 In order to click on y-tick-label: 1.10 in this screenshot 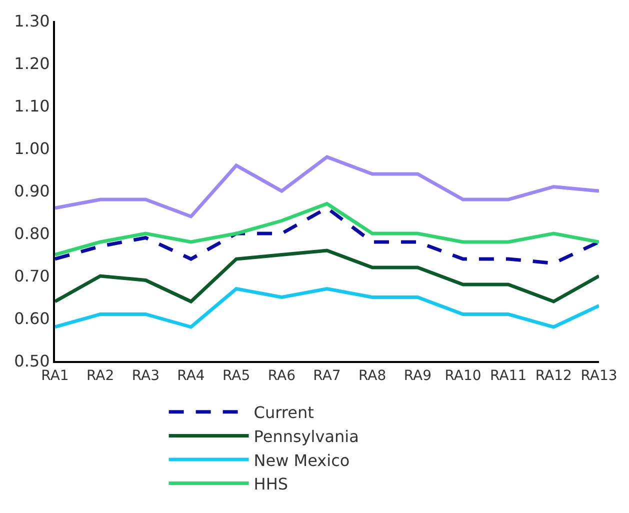, I will do `click(32, 106)`.